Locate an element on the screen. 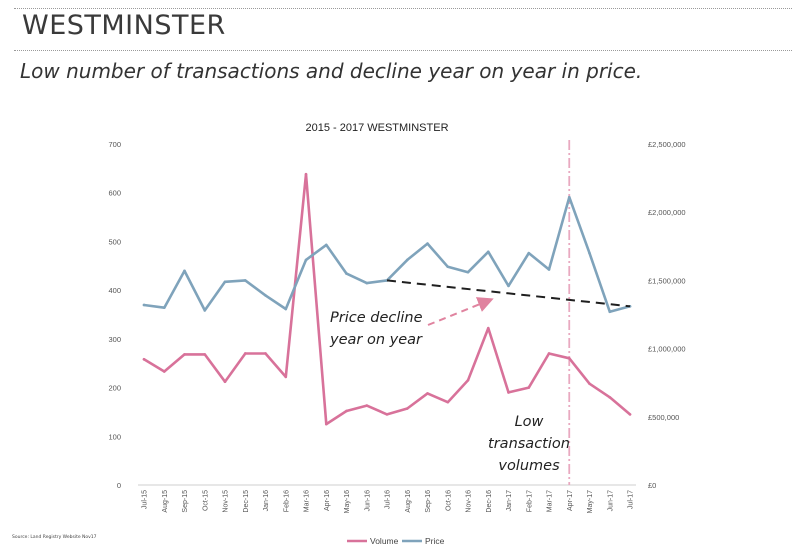  x-axis-tick: Jul-15 is located at coordinates (145, 499).